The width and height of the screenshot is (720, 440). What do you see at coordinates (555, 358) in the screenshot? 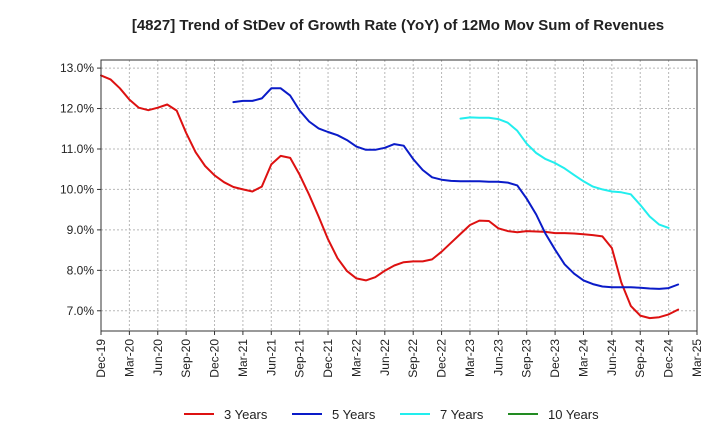
I see `x-tick-label: Dec-23` at bounding box center [555, 358].